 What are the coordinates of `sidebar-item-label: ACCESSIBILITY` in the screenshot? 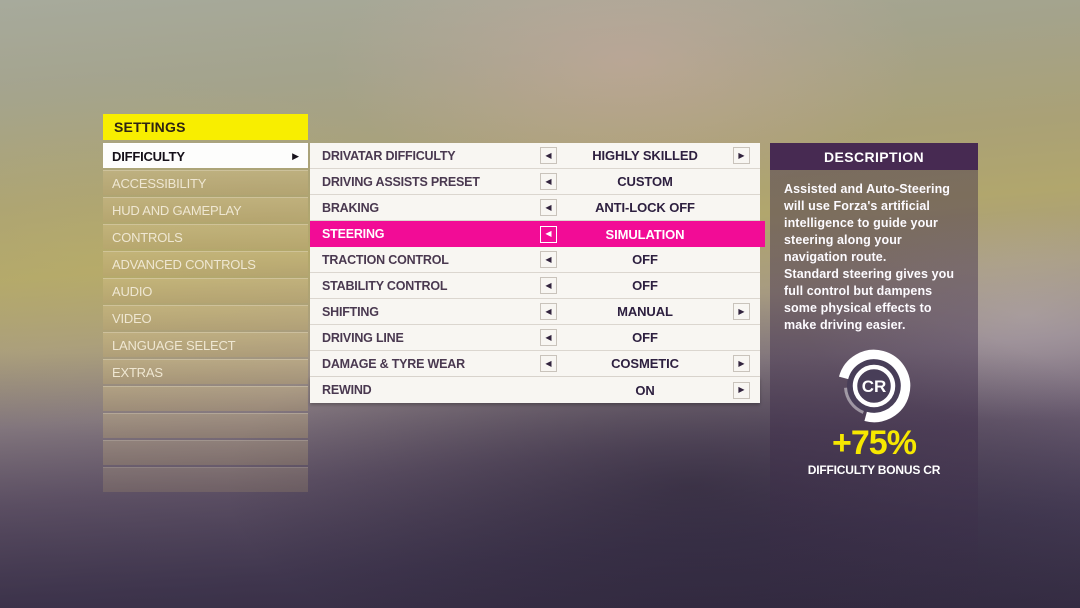 It's located at (159, 183).